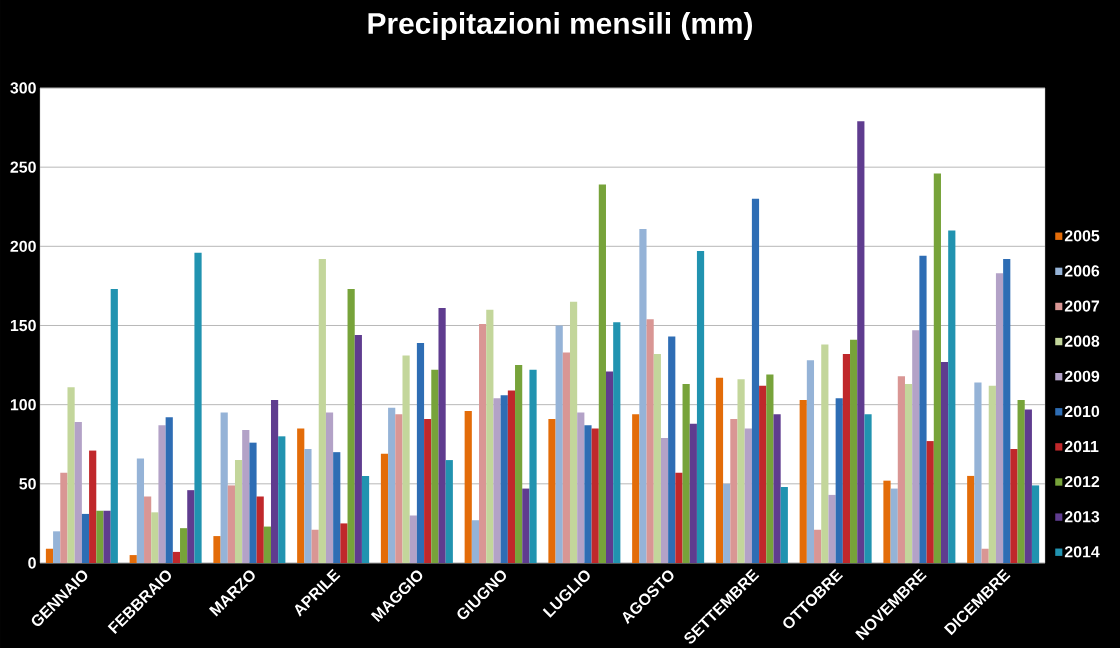 This screenshot has width=1120, height=650. I want to click on legend-label: 2013, so click(1082, 517).